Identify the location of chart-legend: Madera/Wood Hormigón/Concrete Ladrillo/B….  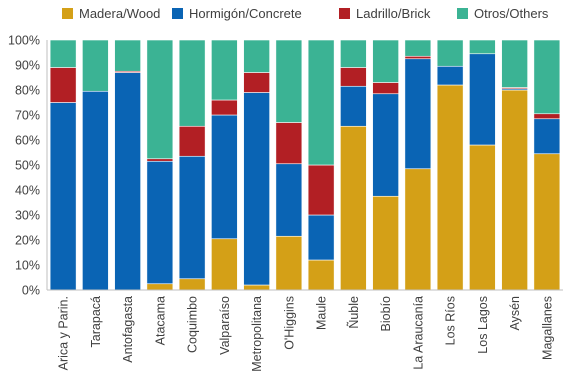
(284, 16).